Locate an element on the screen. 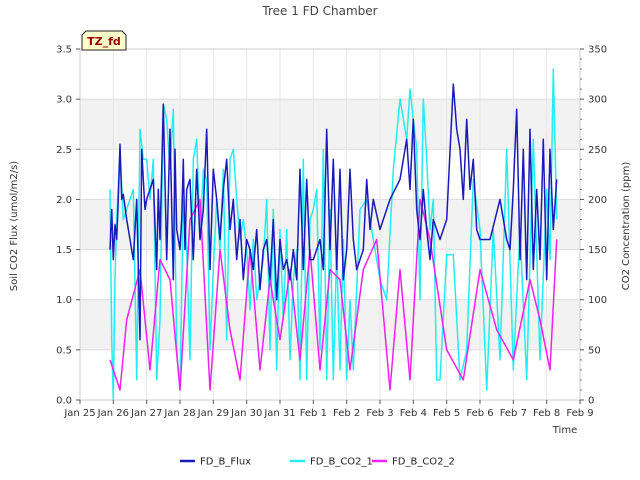  x-tick-label: Feb 5 is located at coordinates (446, 413).